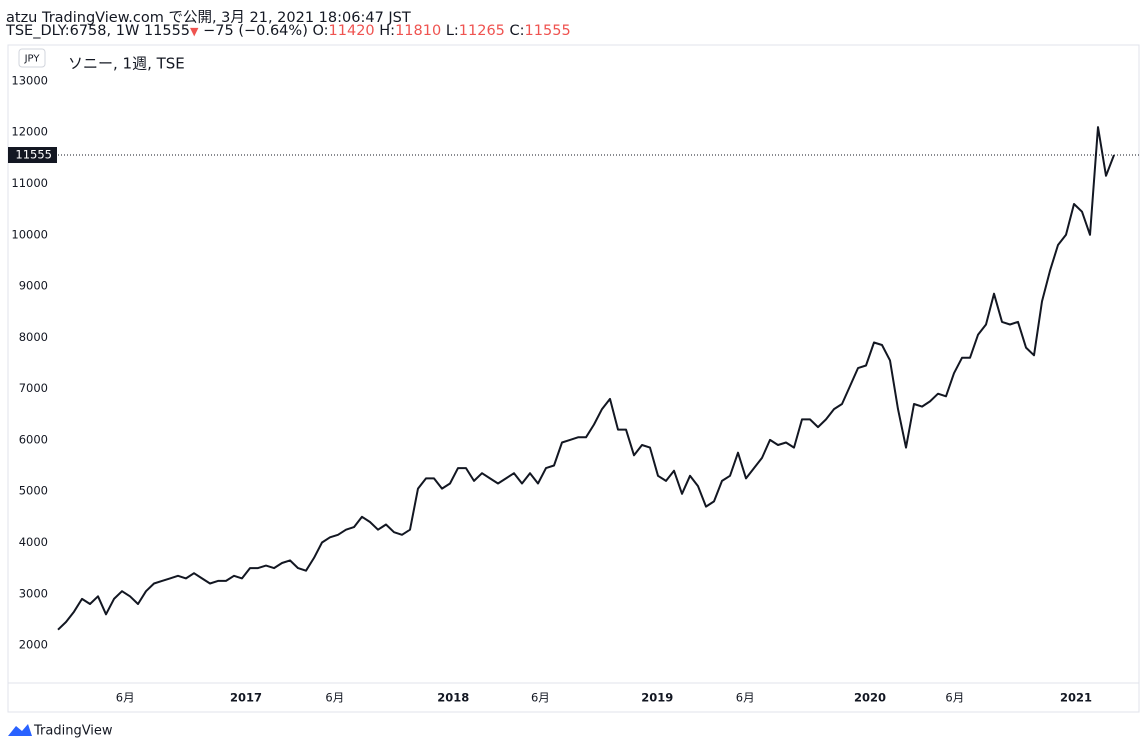  I want to click on y-tick-label: 8000, so click(33, 337).